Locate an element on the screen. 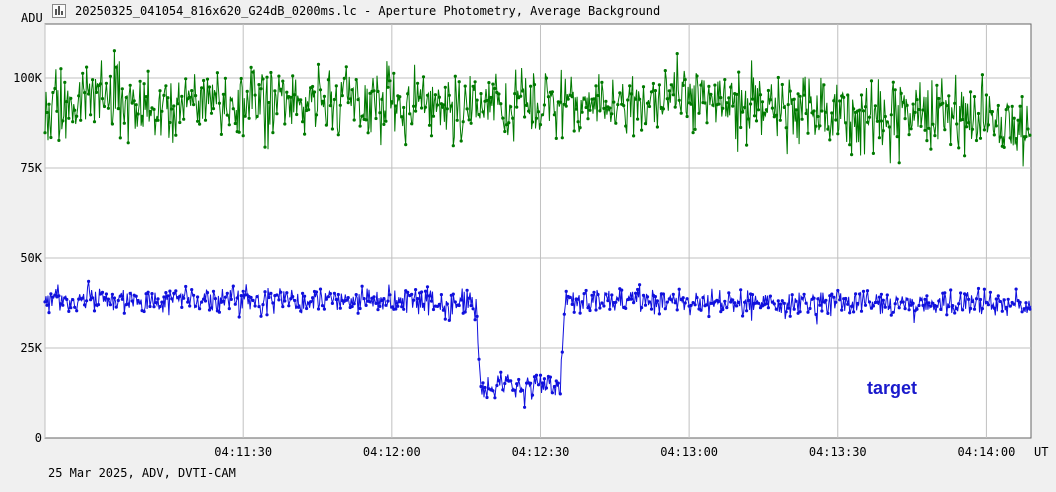 The height and width of the screenshot is (492, 1056). x-tick-label: 04:12:00 is located at coordinates (392, 452).